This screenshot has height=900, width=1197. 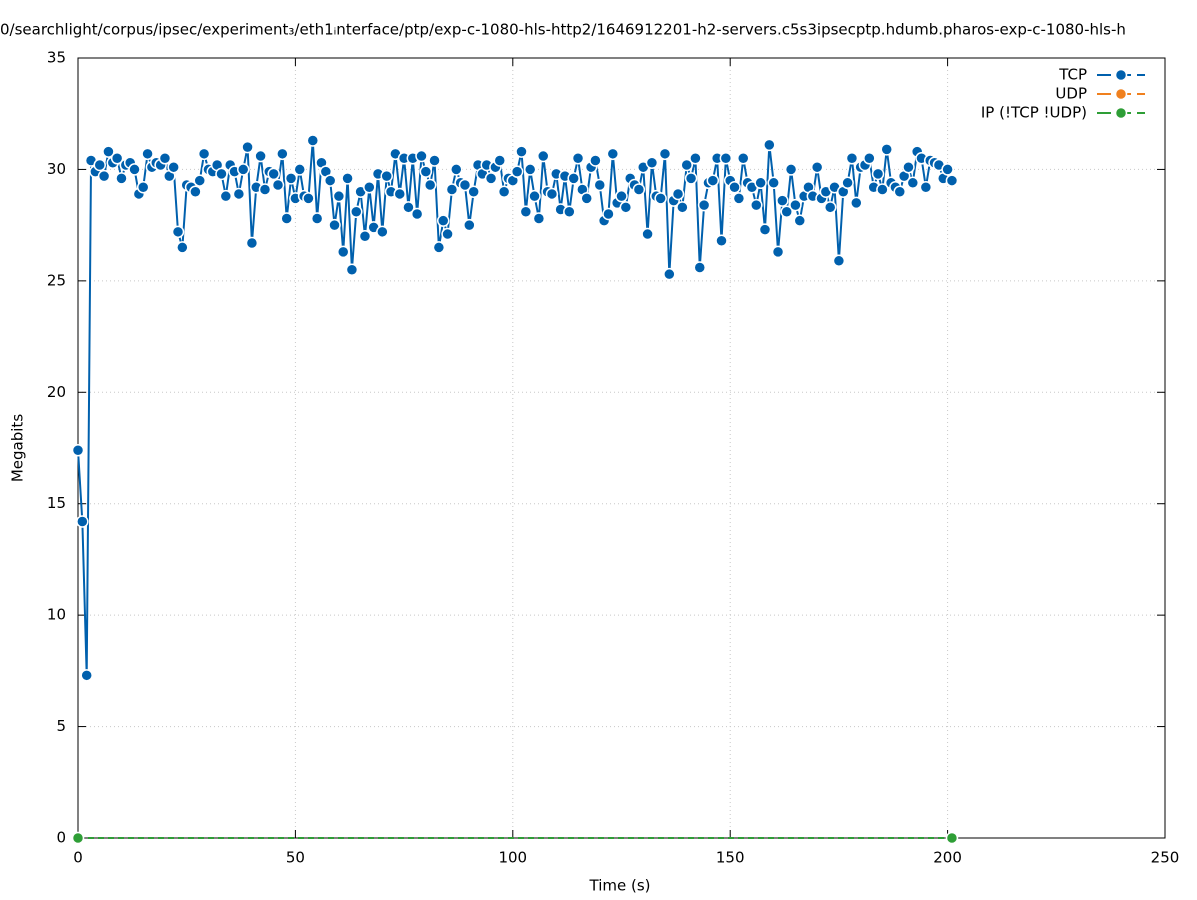 I want to click on y-tick-label: 35, so click(x=56, y=58).